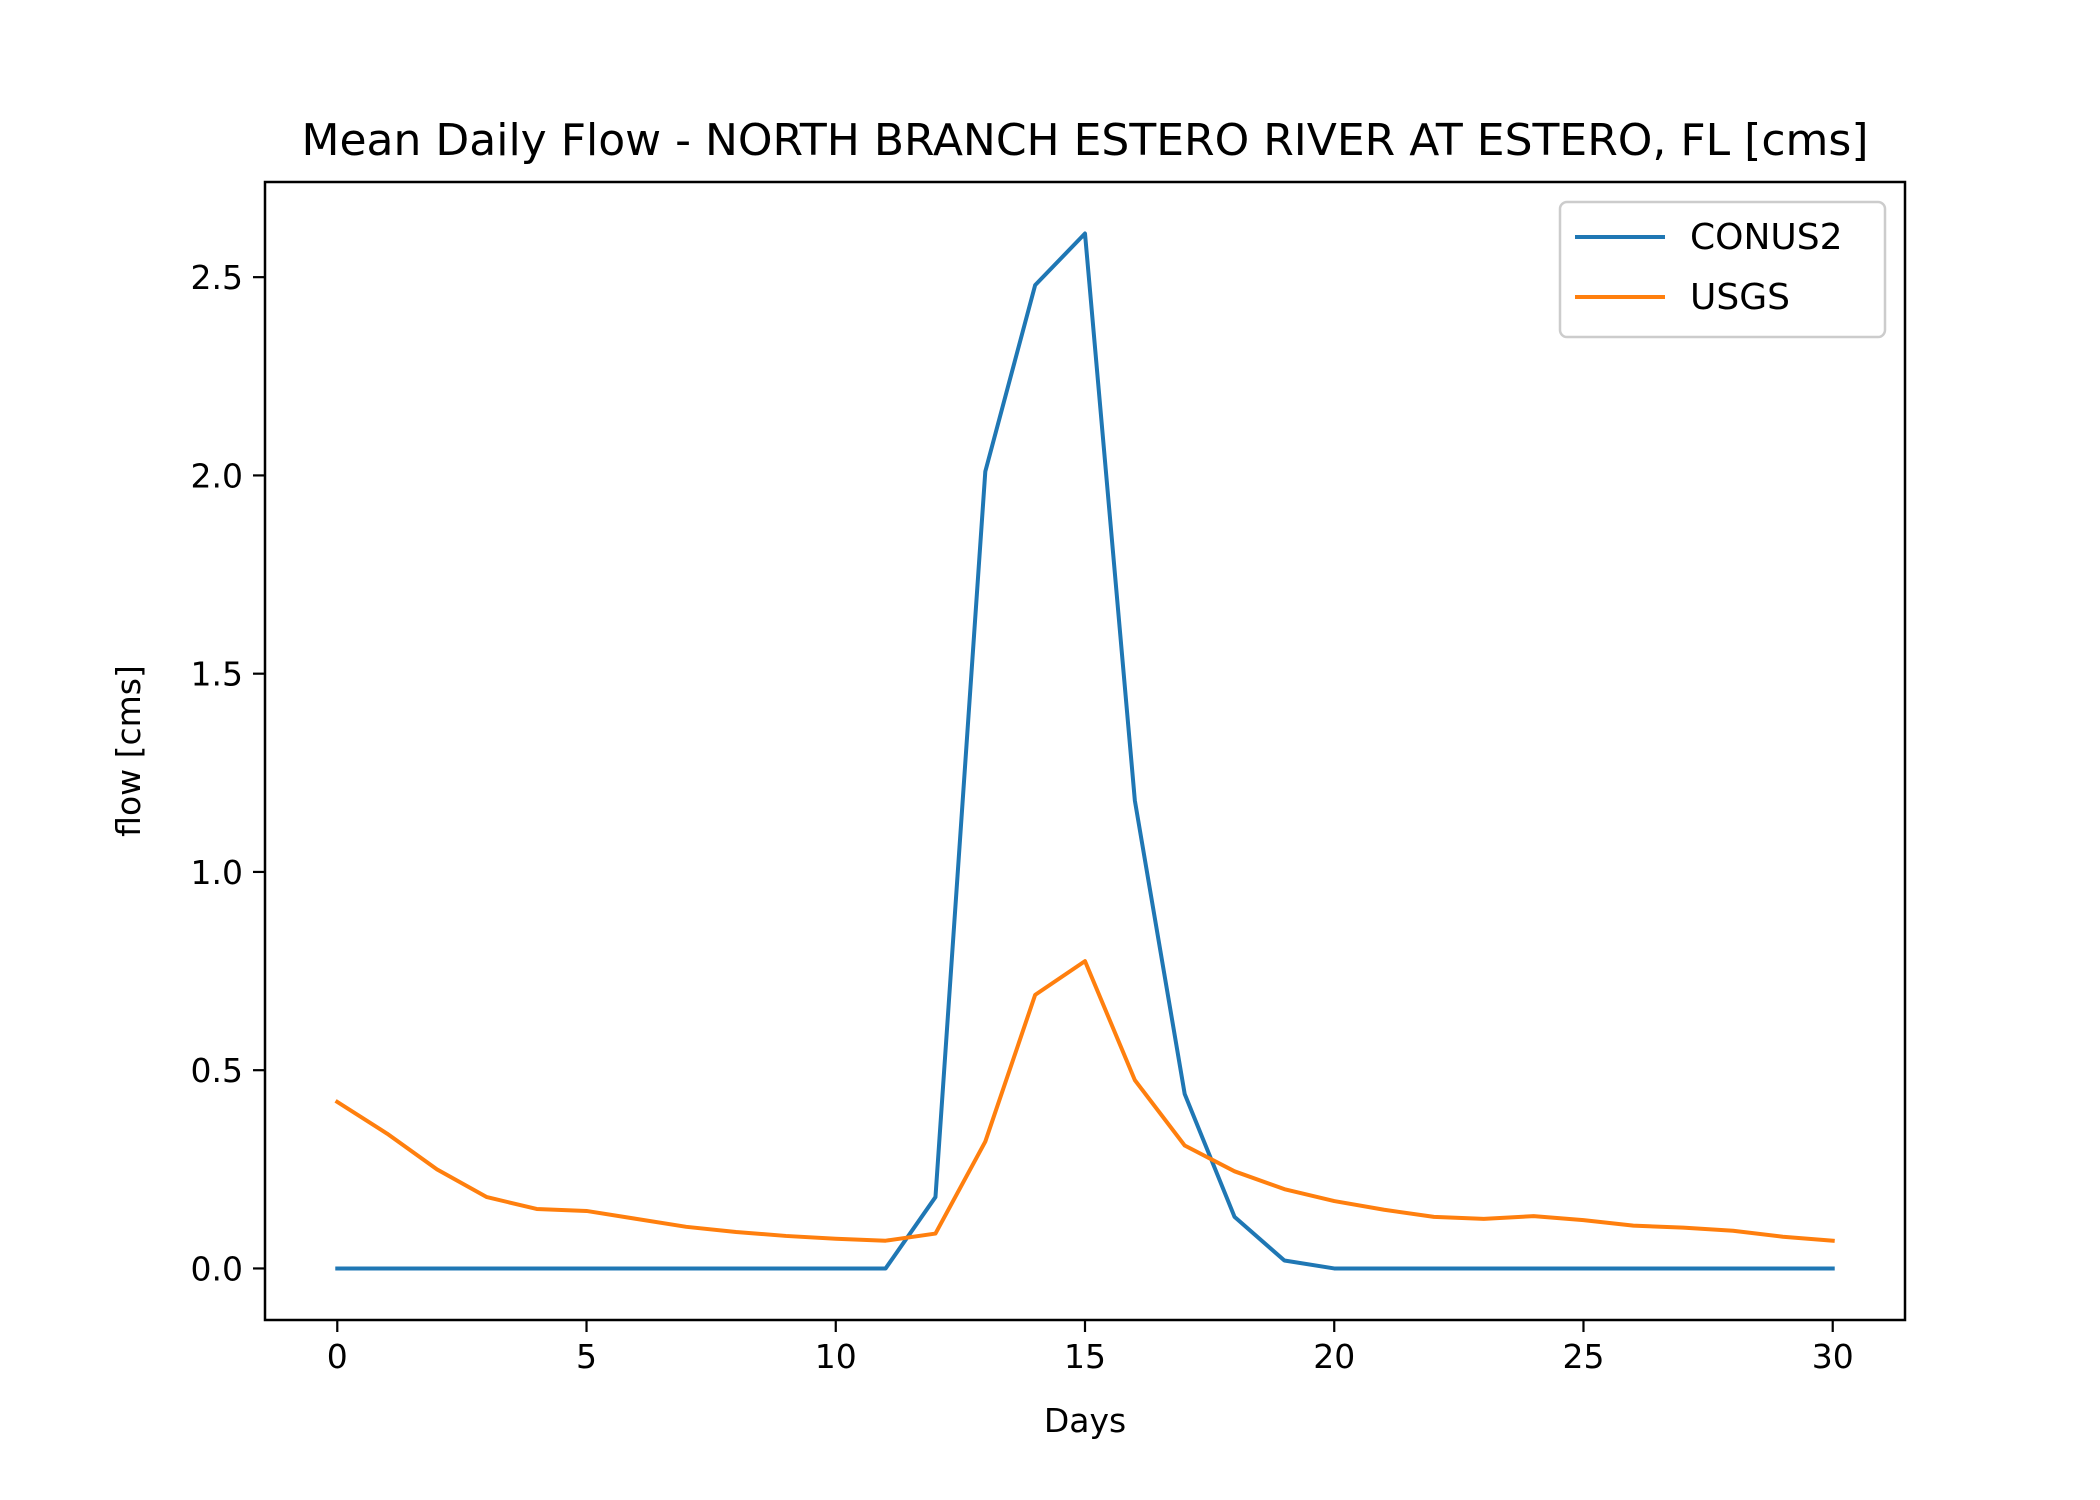 This screenshot has width=2100, height=1500. Describe the element at coordinates (1766, 237) in the screenshot. I see `legend-label: CONUS2` at that location.